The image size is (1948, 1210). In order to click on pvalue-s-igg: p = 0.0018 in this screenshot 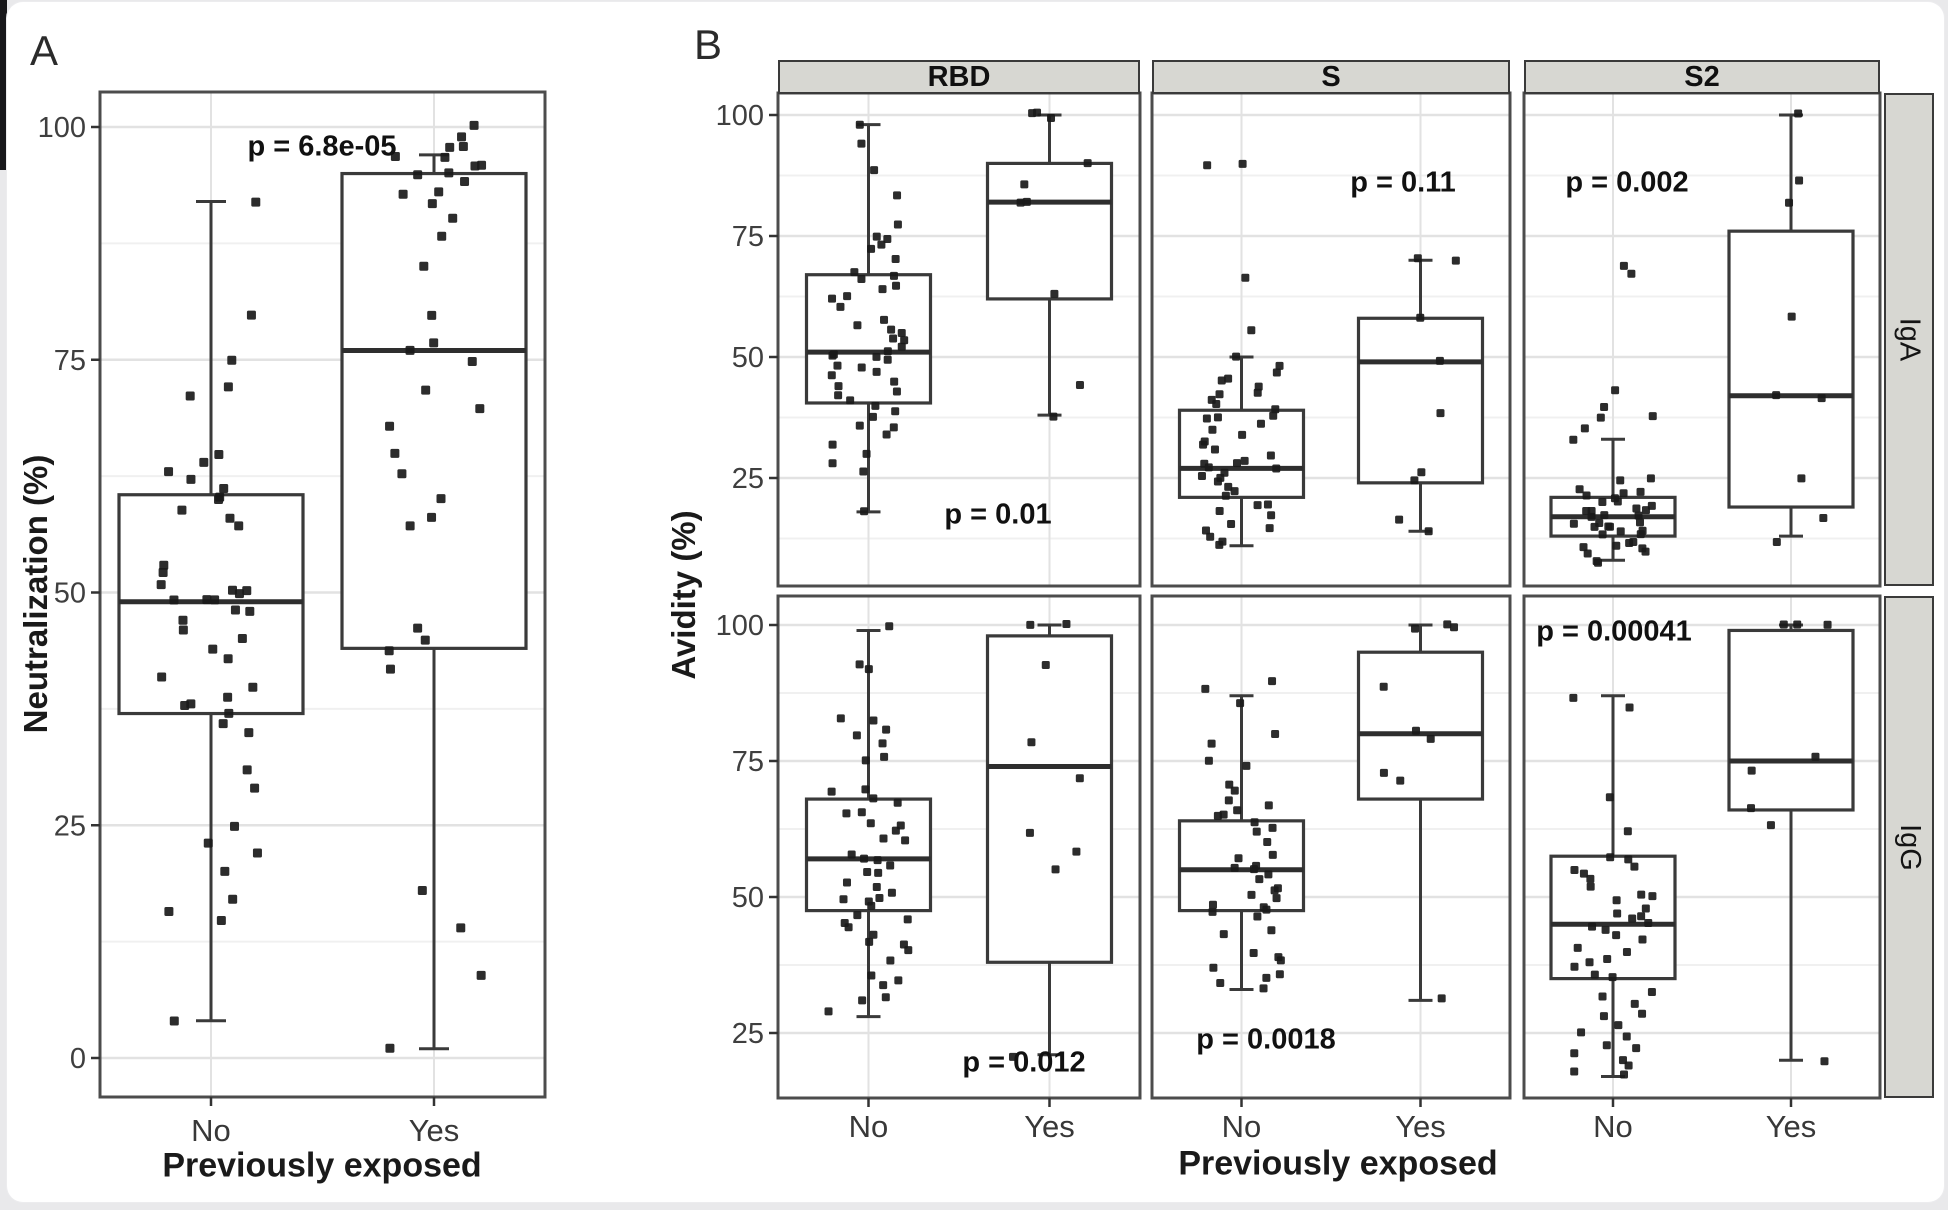, I will do `click(1266, 1039)`.